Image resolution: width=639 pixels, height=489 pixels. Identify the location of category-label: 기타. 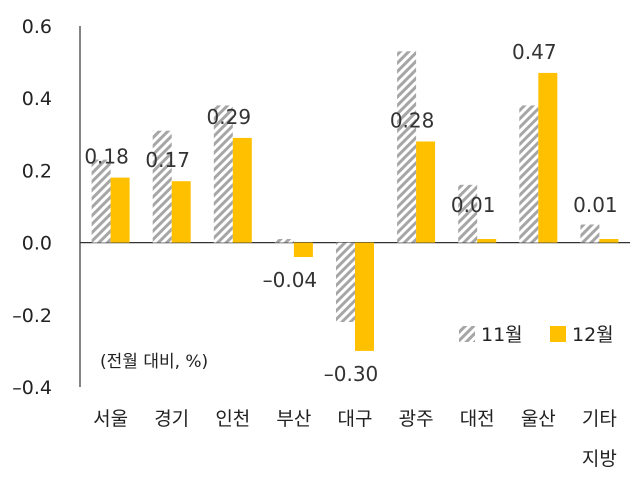
(599, 419).